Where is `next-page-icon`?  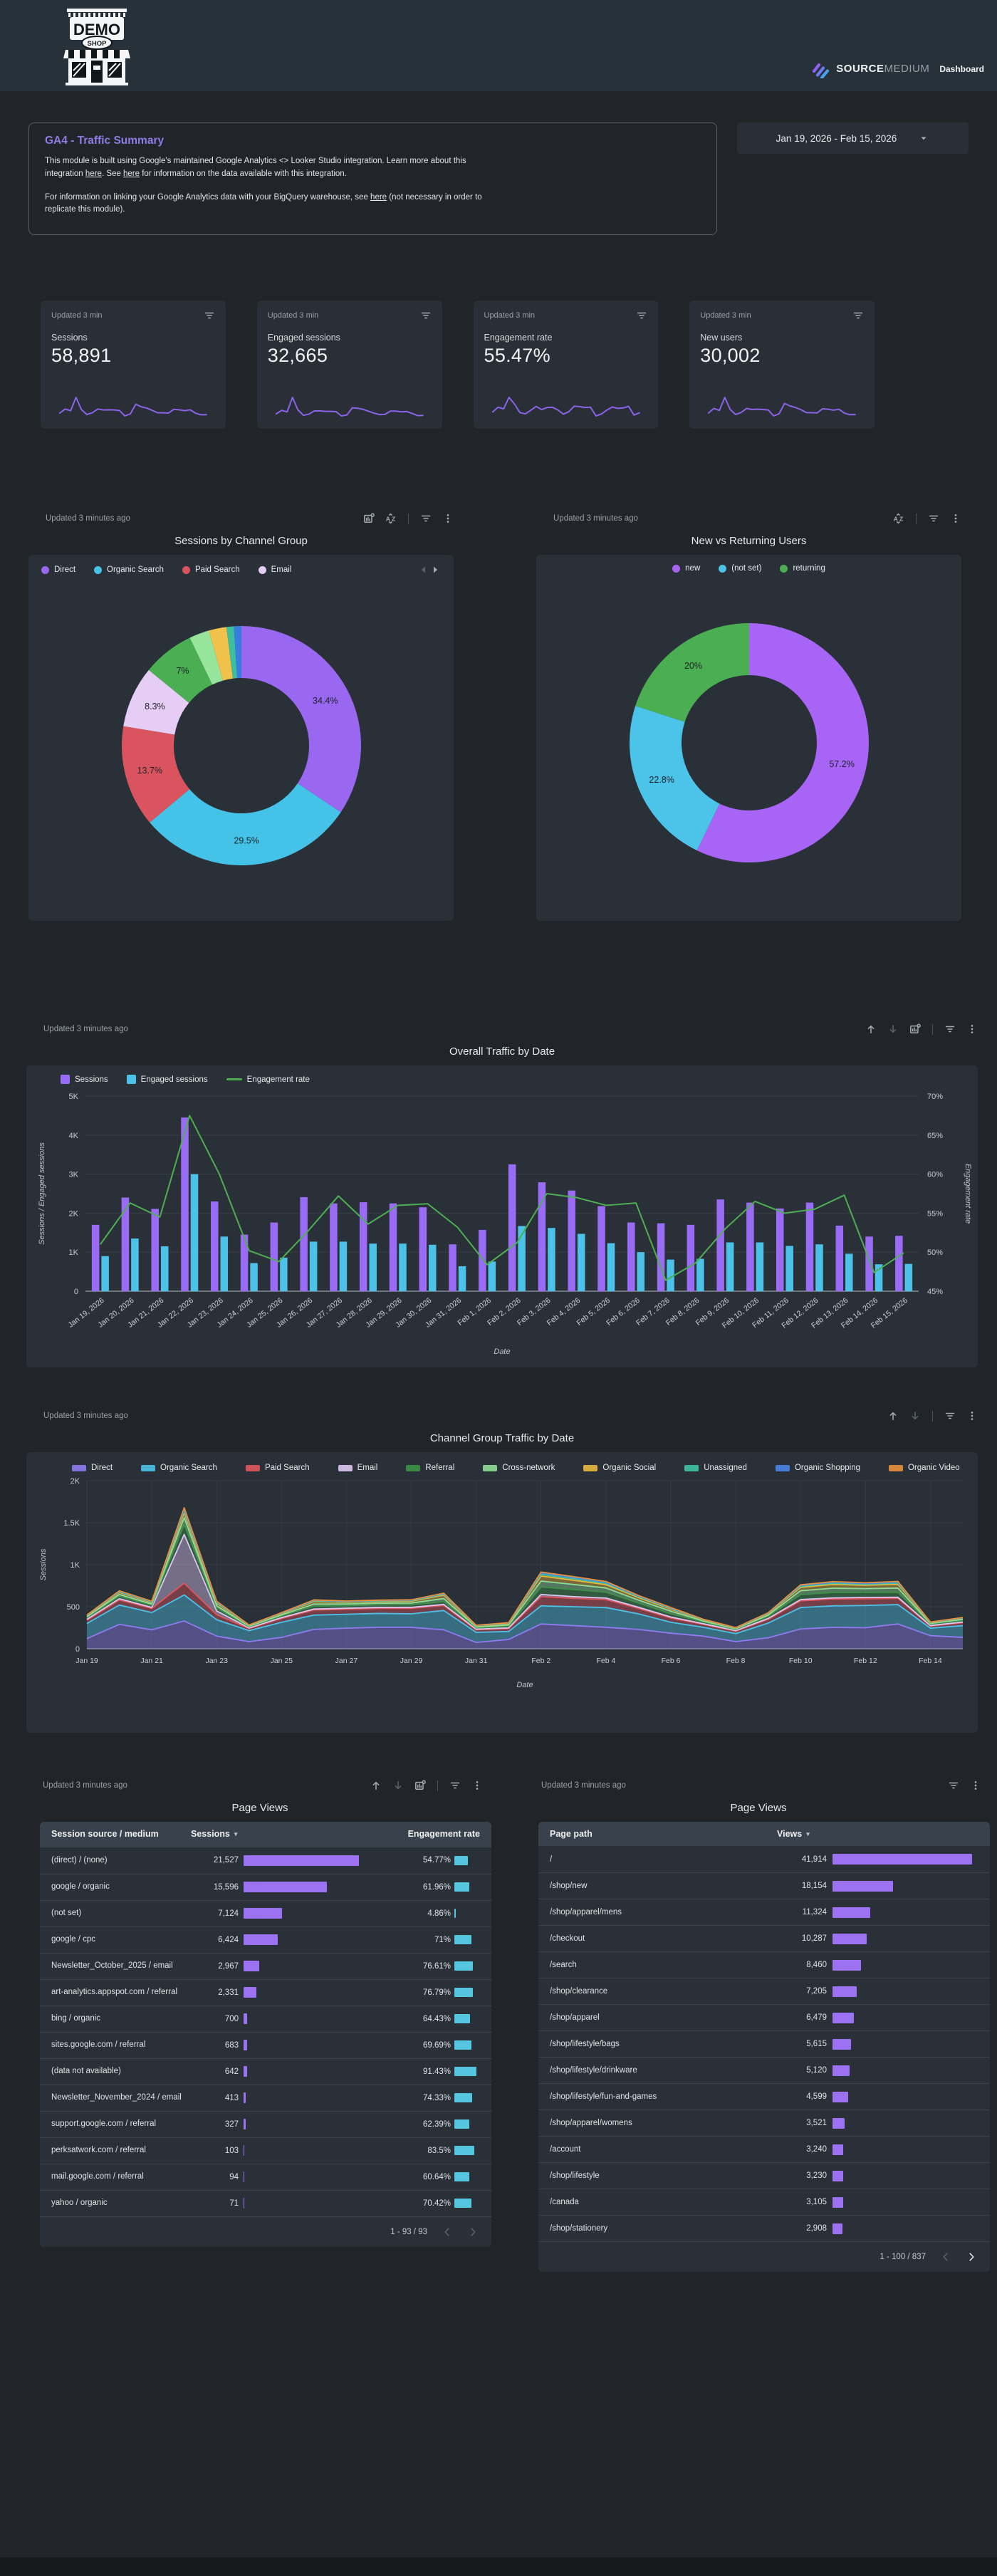 next-page-icon is located at coordinates (473, 2232).